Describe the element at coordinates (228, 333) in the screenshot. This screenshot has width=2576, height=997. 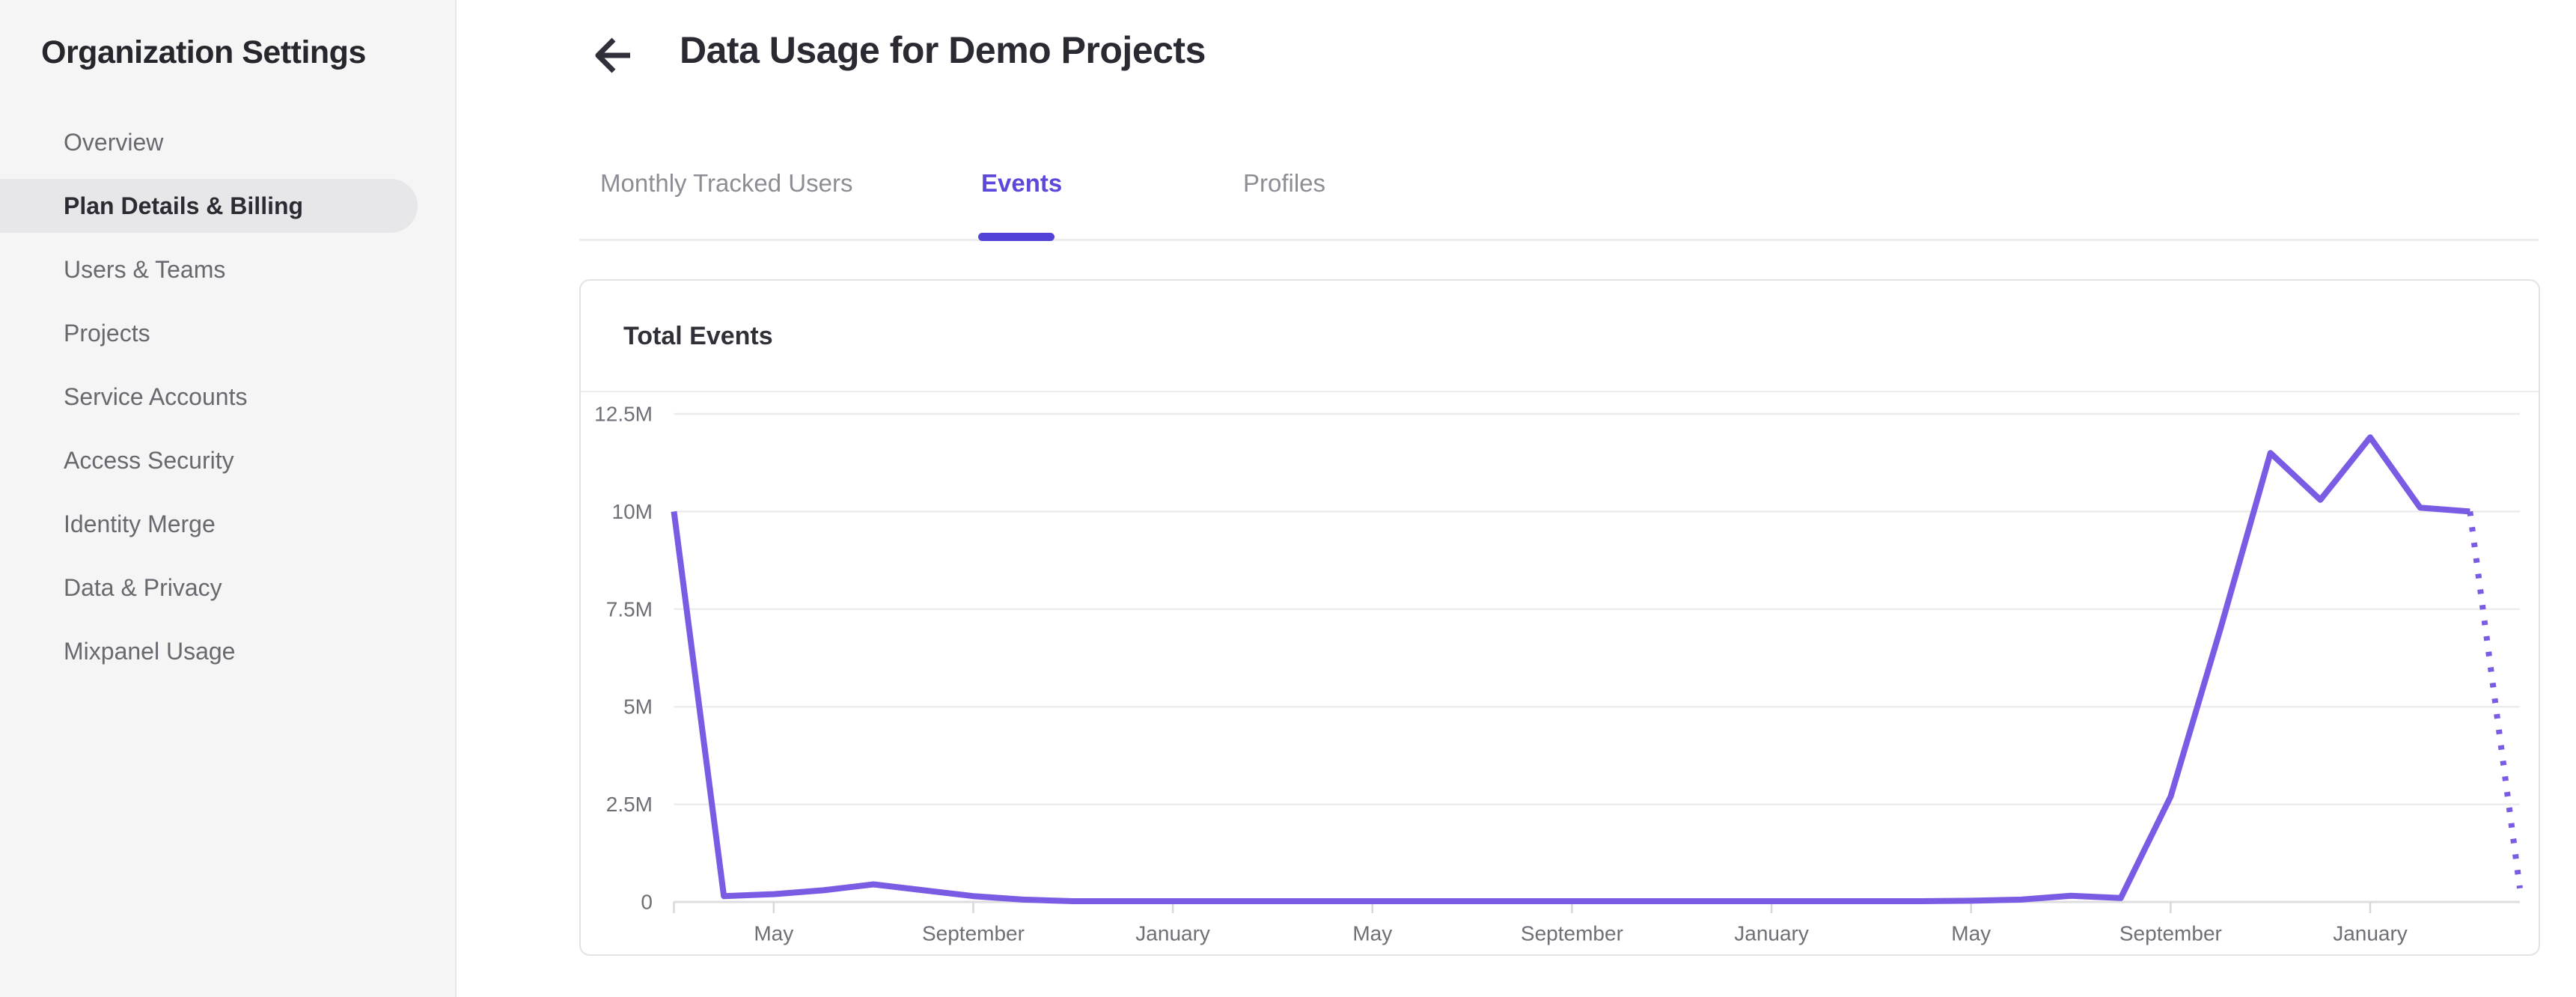
I see `sidebar-item-projects: Projects` at that location.